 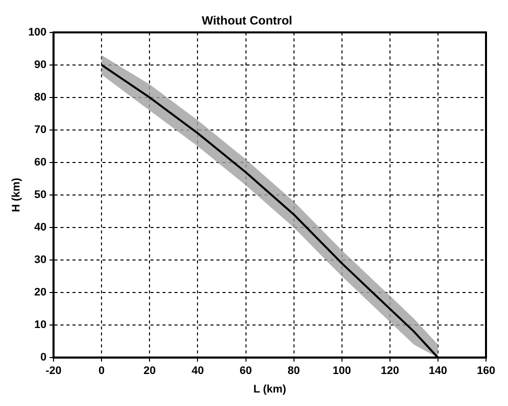 What do you see at coordinates (486, 371) in the screenshot?
I see `x-tick-label: 160` at bounding box center [486, 371].